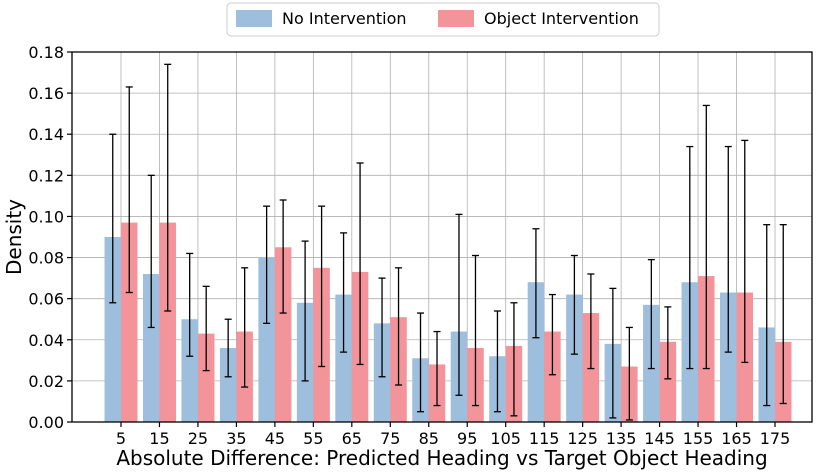 This screenshot has width=822, height=473. I want to click on y-tick-label: 0.08, so click(46, 258).